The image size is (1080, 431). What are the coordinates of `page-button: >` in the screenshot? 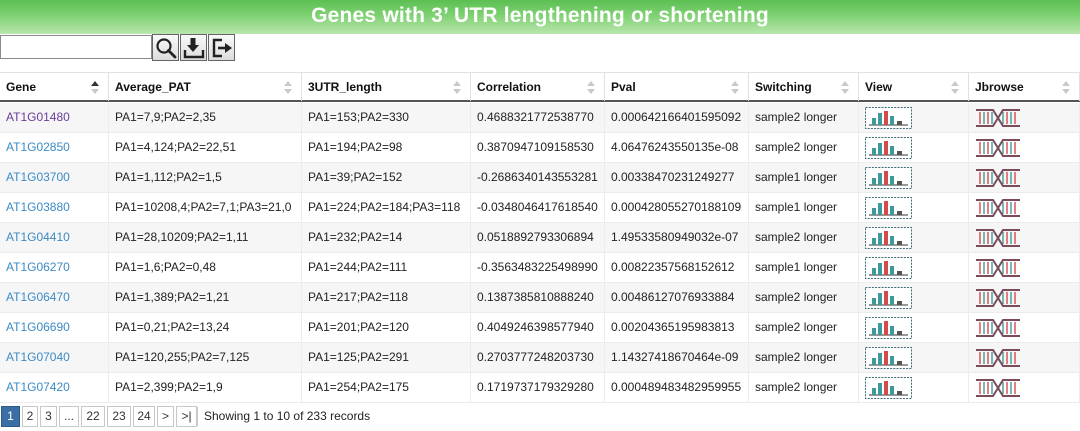 It's located at (165, 416).